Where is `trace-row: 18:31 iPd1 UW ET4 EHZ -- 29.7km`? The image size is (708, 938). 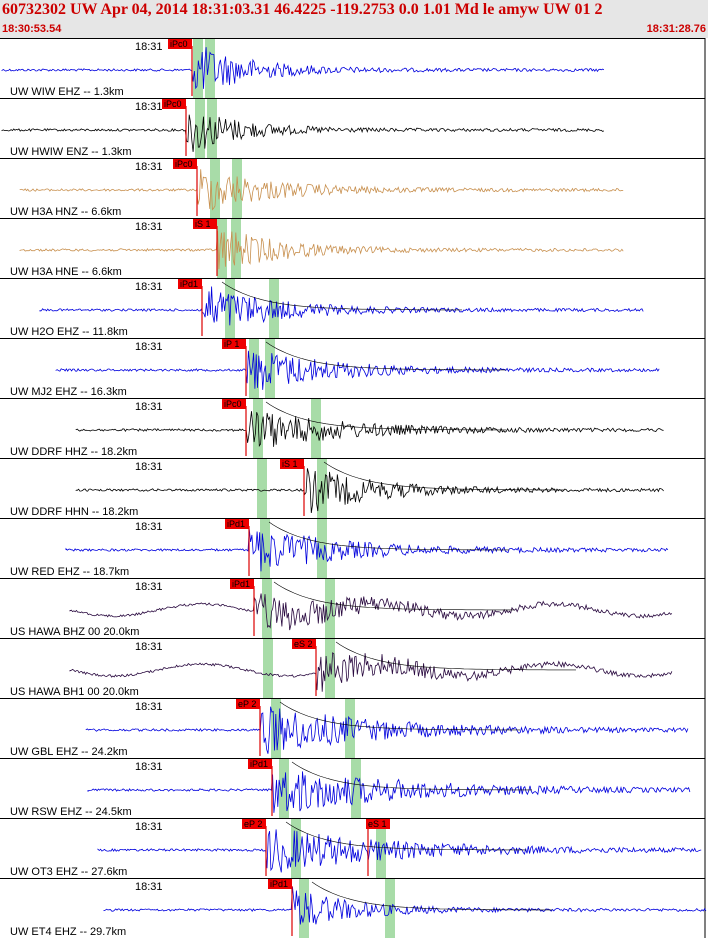
trace-row: 18:31 iPd1 UW ET4 EHZ -- 29.7km is located at coordinates (353, 908).